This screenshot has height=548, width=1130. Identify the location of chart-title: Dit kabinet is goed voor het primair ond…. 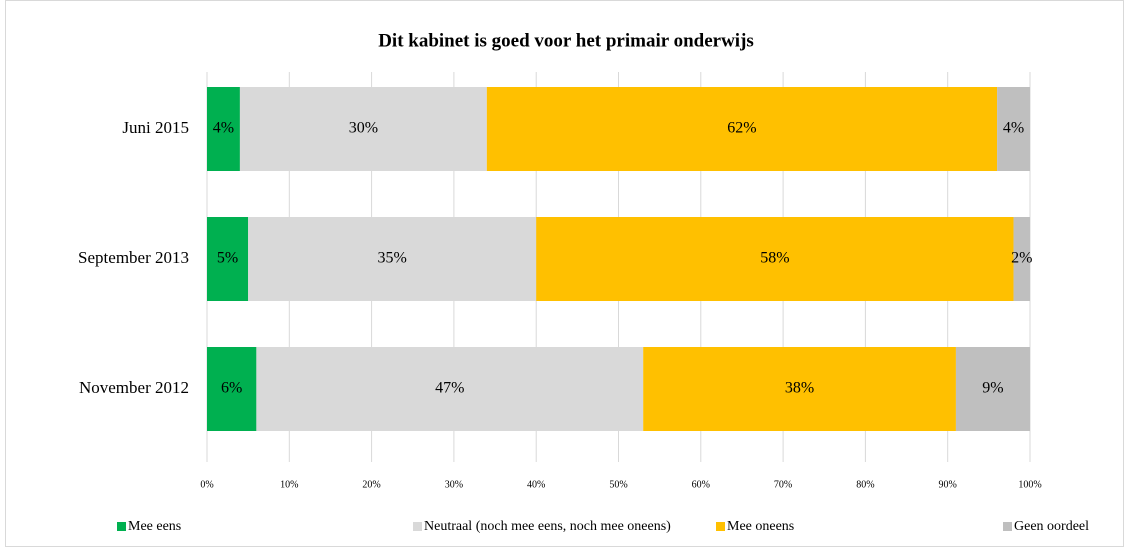
(566, 40).